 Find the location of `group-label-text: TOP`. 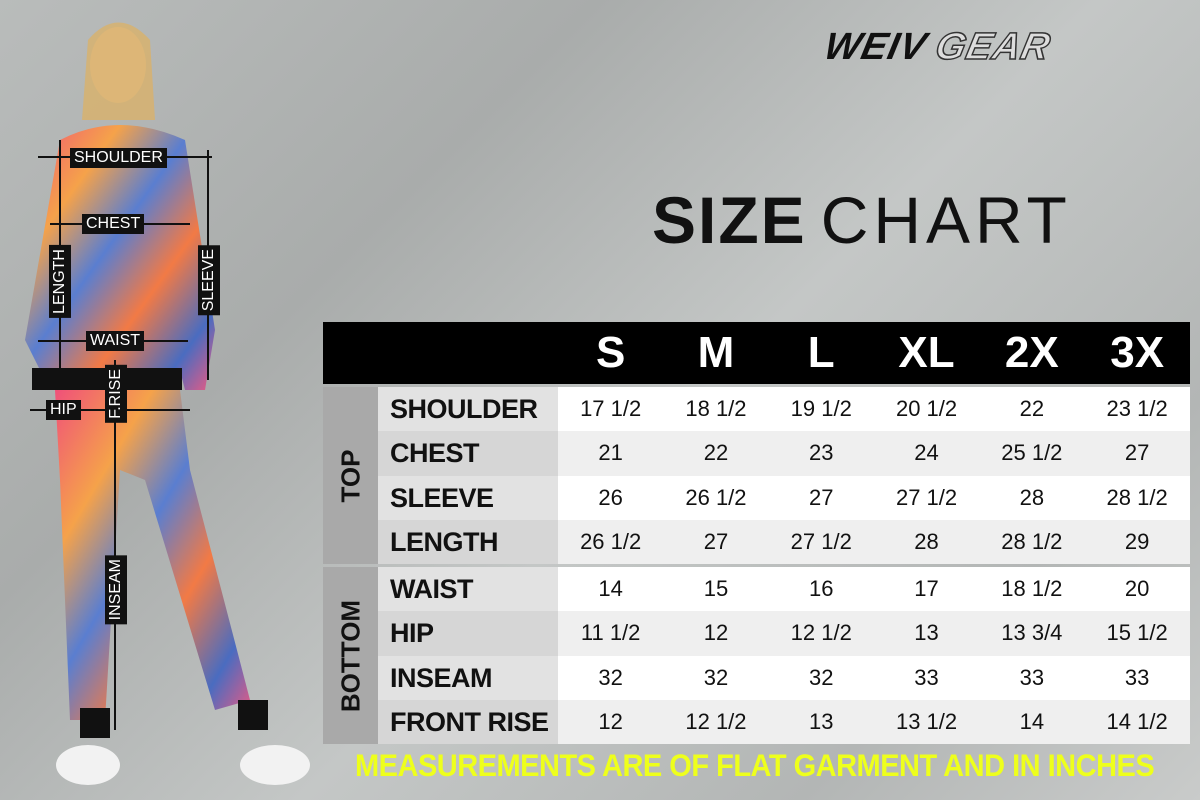

group-label-text: TOP is located at coordinates (350, 476).